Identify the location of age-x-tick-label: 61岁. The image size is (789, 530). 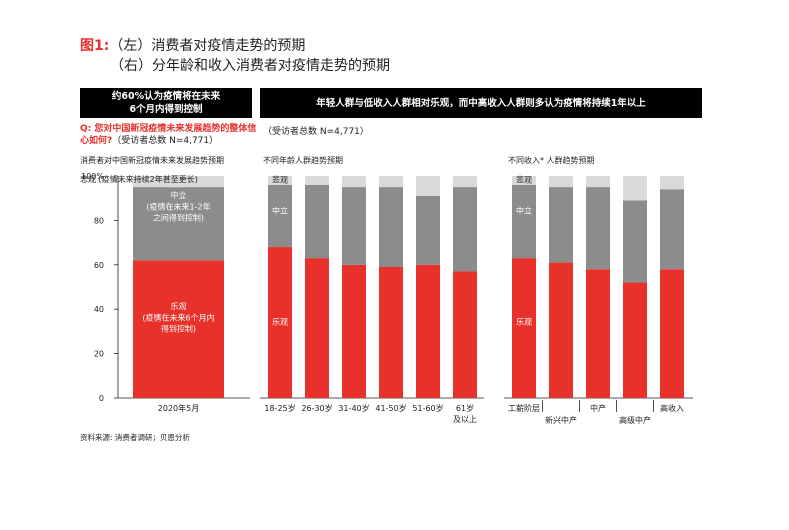
(465, 408).